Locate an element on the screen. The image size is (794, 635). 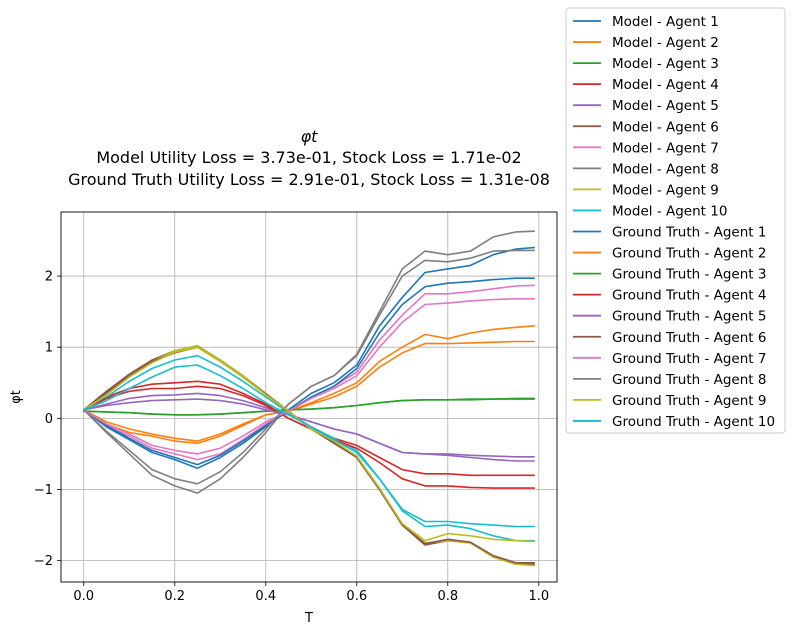
y-tick-label: −1 is located at coordinates (43, 490).